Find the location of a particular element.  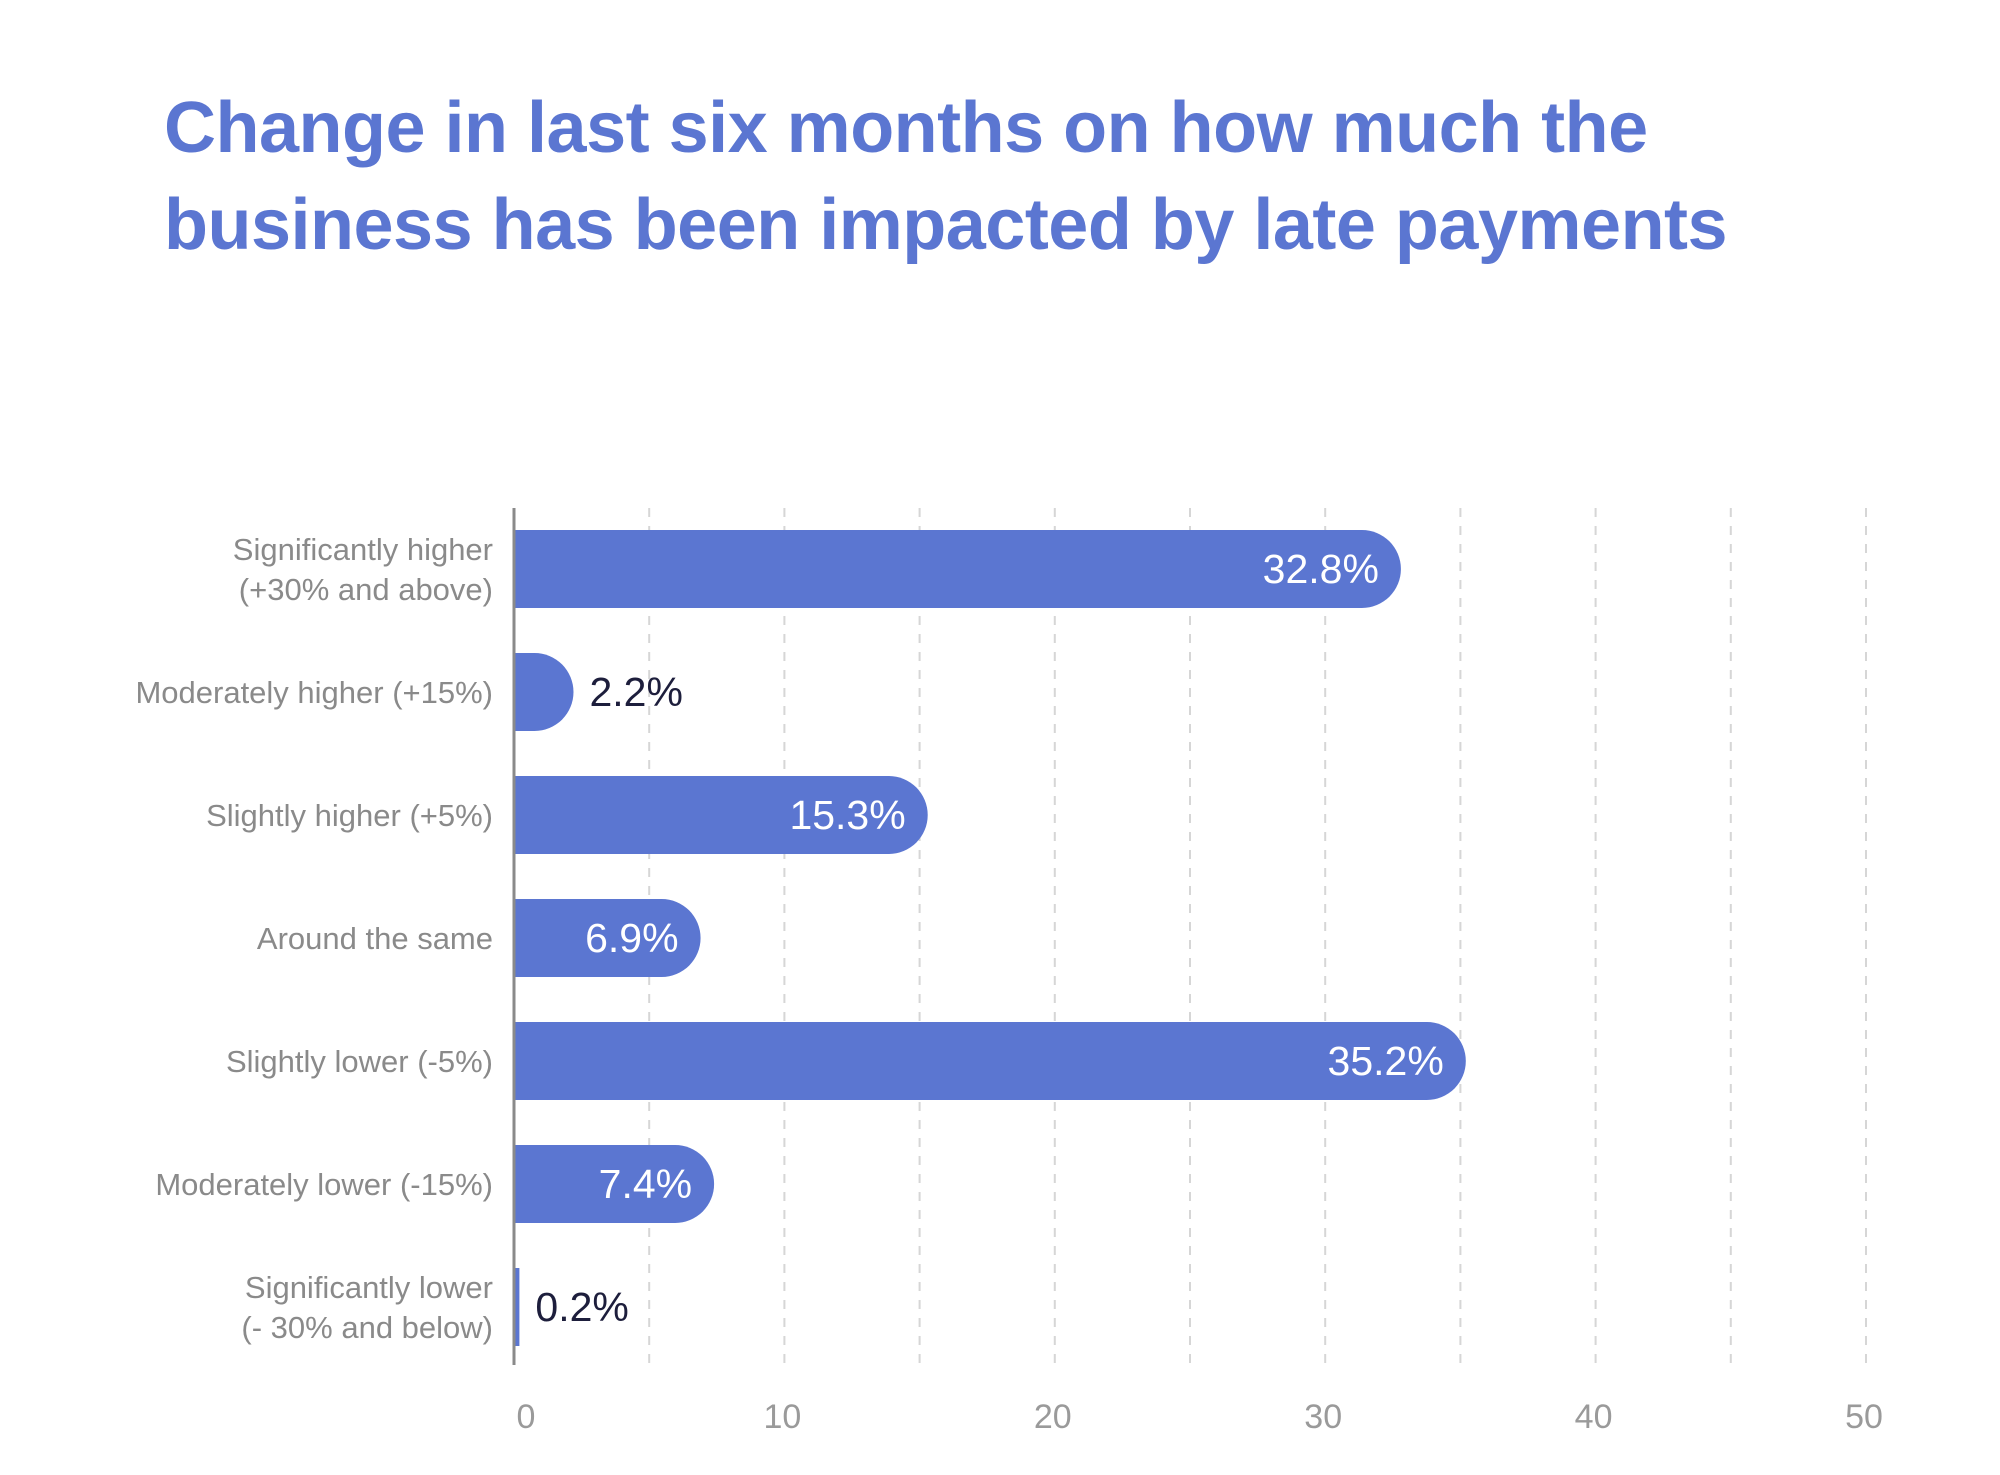

x-tick-label-50: 50 is located at coordinates (1864, 1417).